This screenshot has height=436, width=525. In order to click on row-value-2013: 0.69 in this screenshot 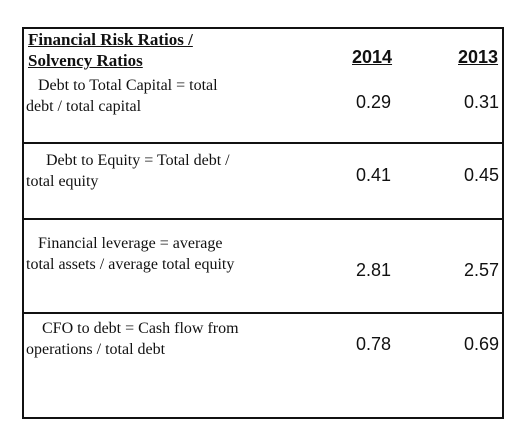, I will do `click(482, 344)`.